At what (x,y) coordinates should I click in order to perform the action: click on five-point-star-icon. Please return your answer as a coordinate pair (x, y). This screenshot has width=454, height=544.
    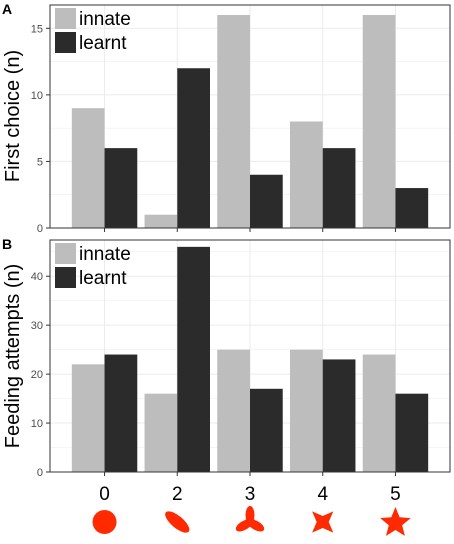
    Looking at the image, I should click on (395, 521).